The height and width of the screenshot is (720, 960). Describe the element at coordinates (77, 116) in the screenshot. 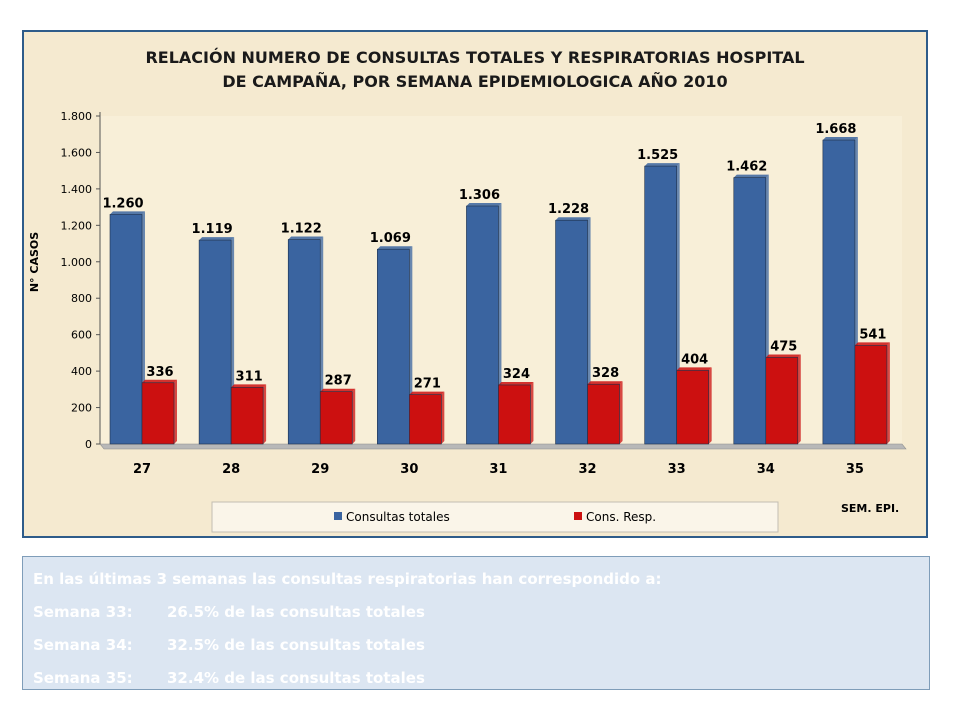

I see `y-tick-label: 1.800` at that location.